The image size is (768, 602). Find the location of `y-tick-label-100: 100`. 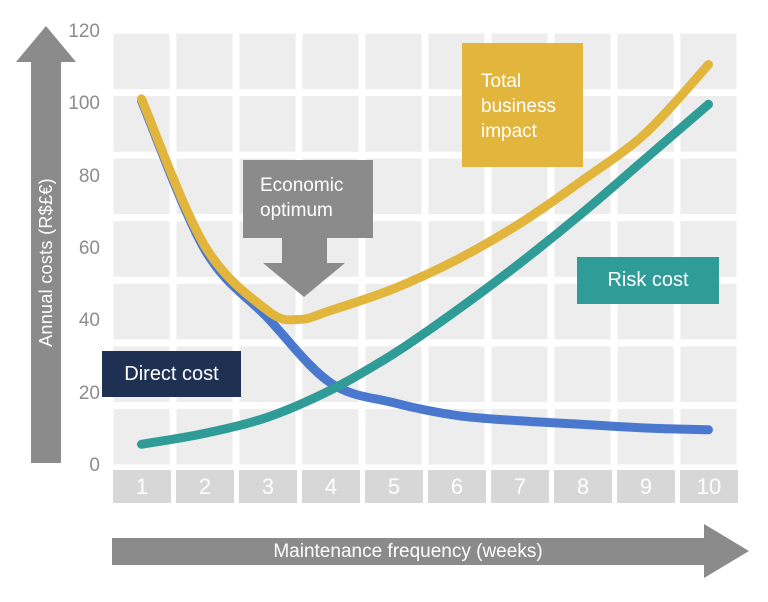

y-tick-label-100: 100 is located at coordinates (84, 103).